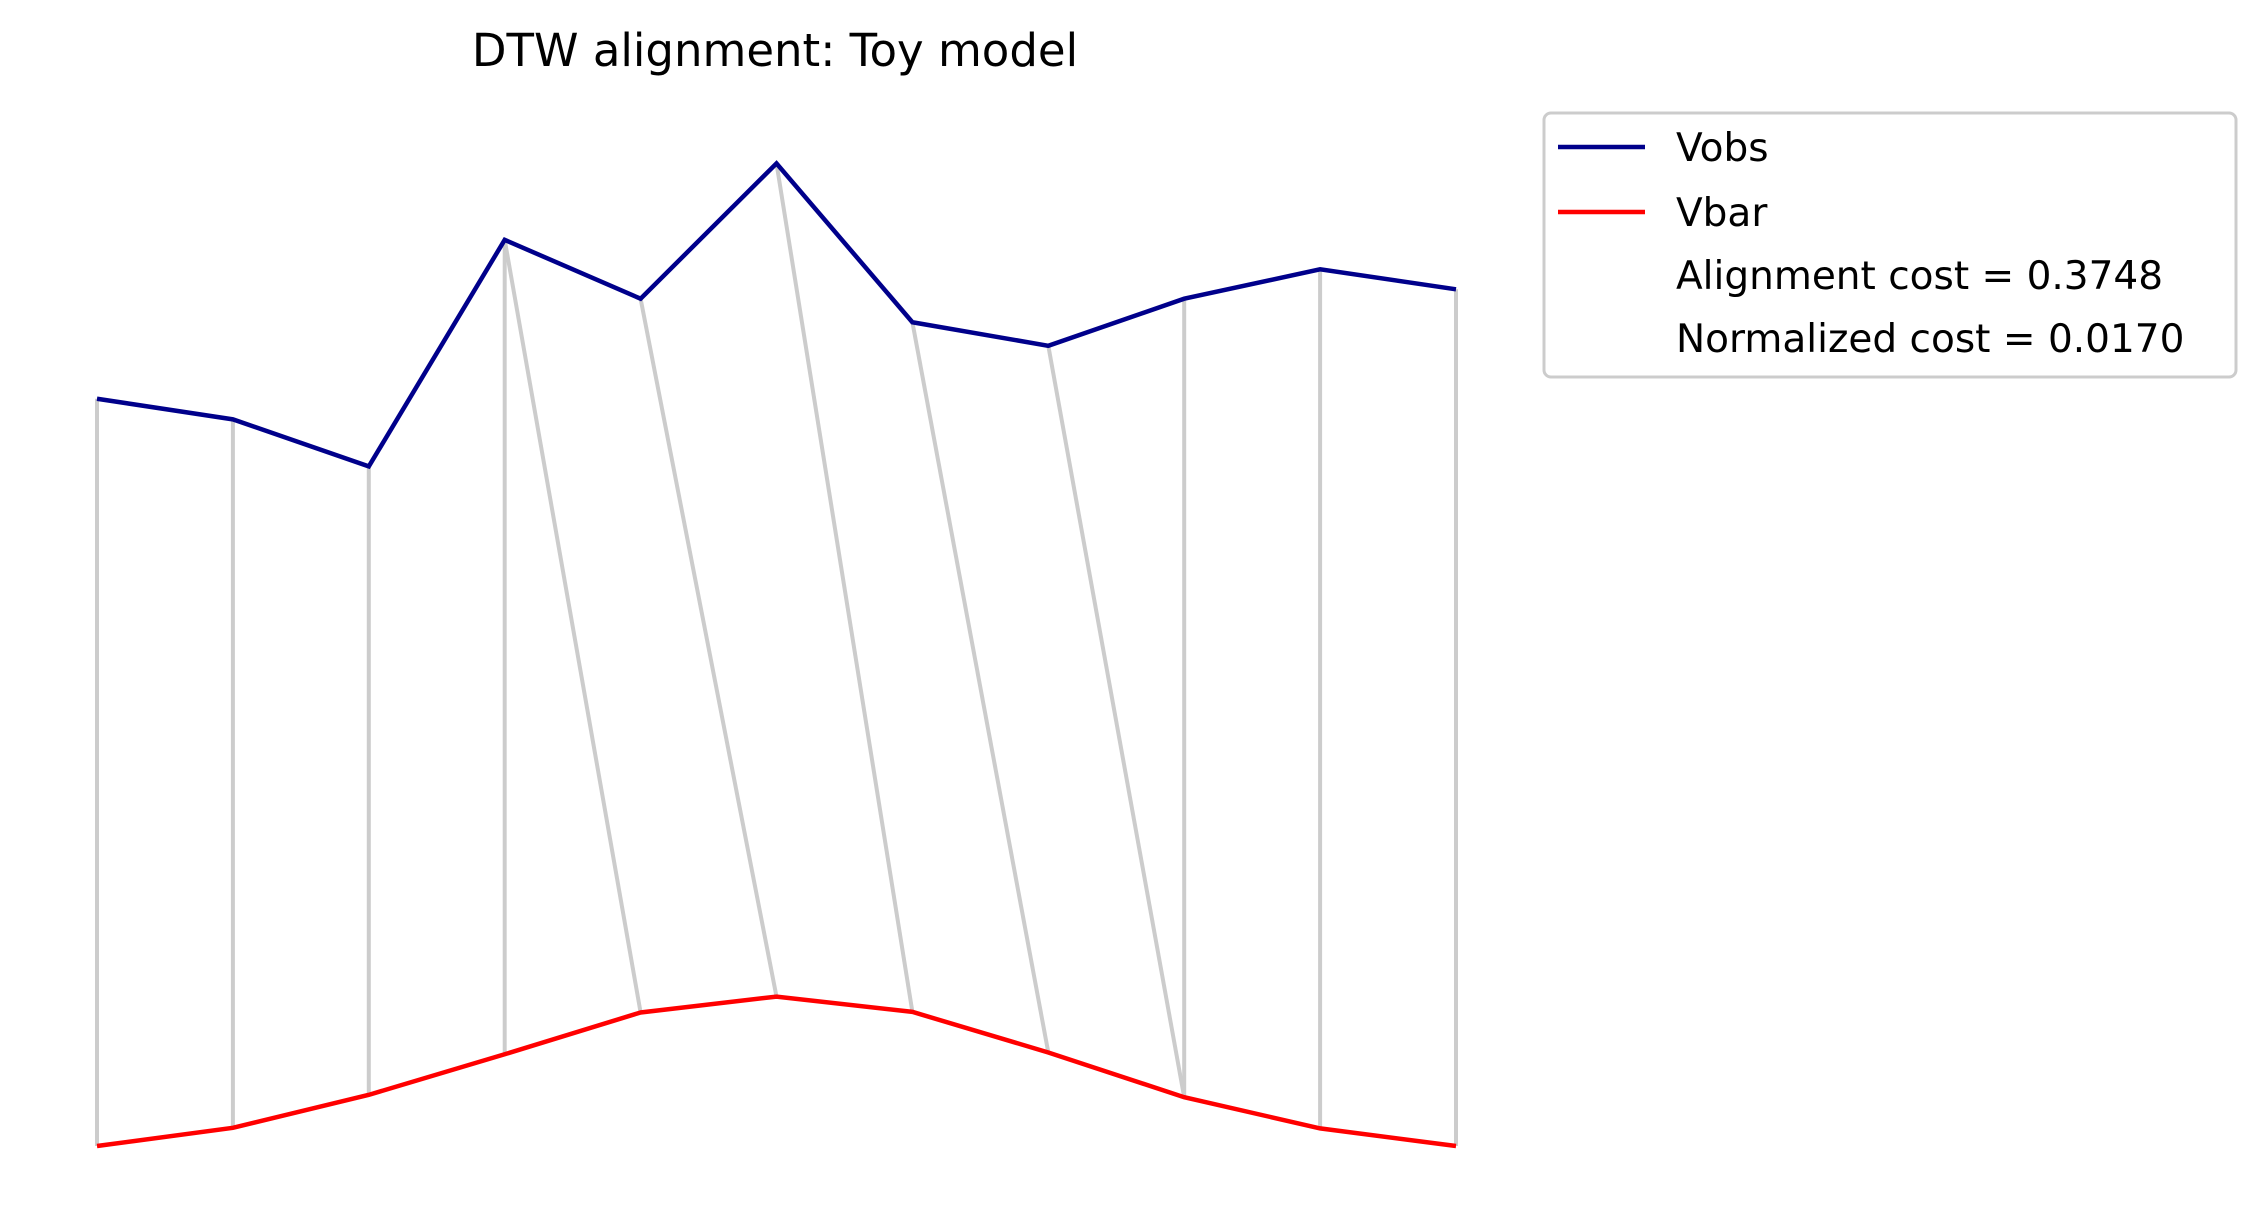  I want to click on alignment-cost-label: Alignment cost = 0.3748, so click(1919, 276).